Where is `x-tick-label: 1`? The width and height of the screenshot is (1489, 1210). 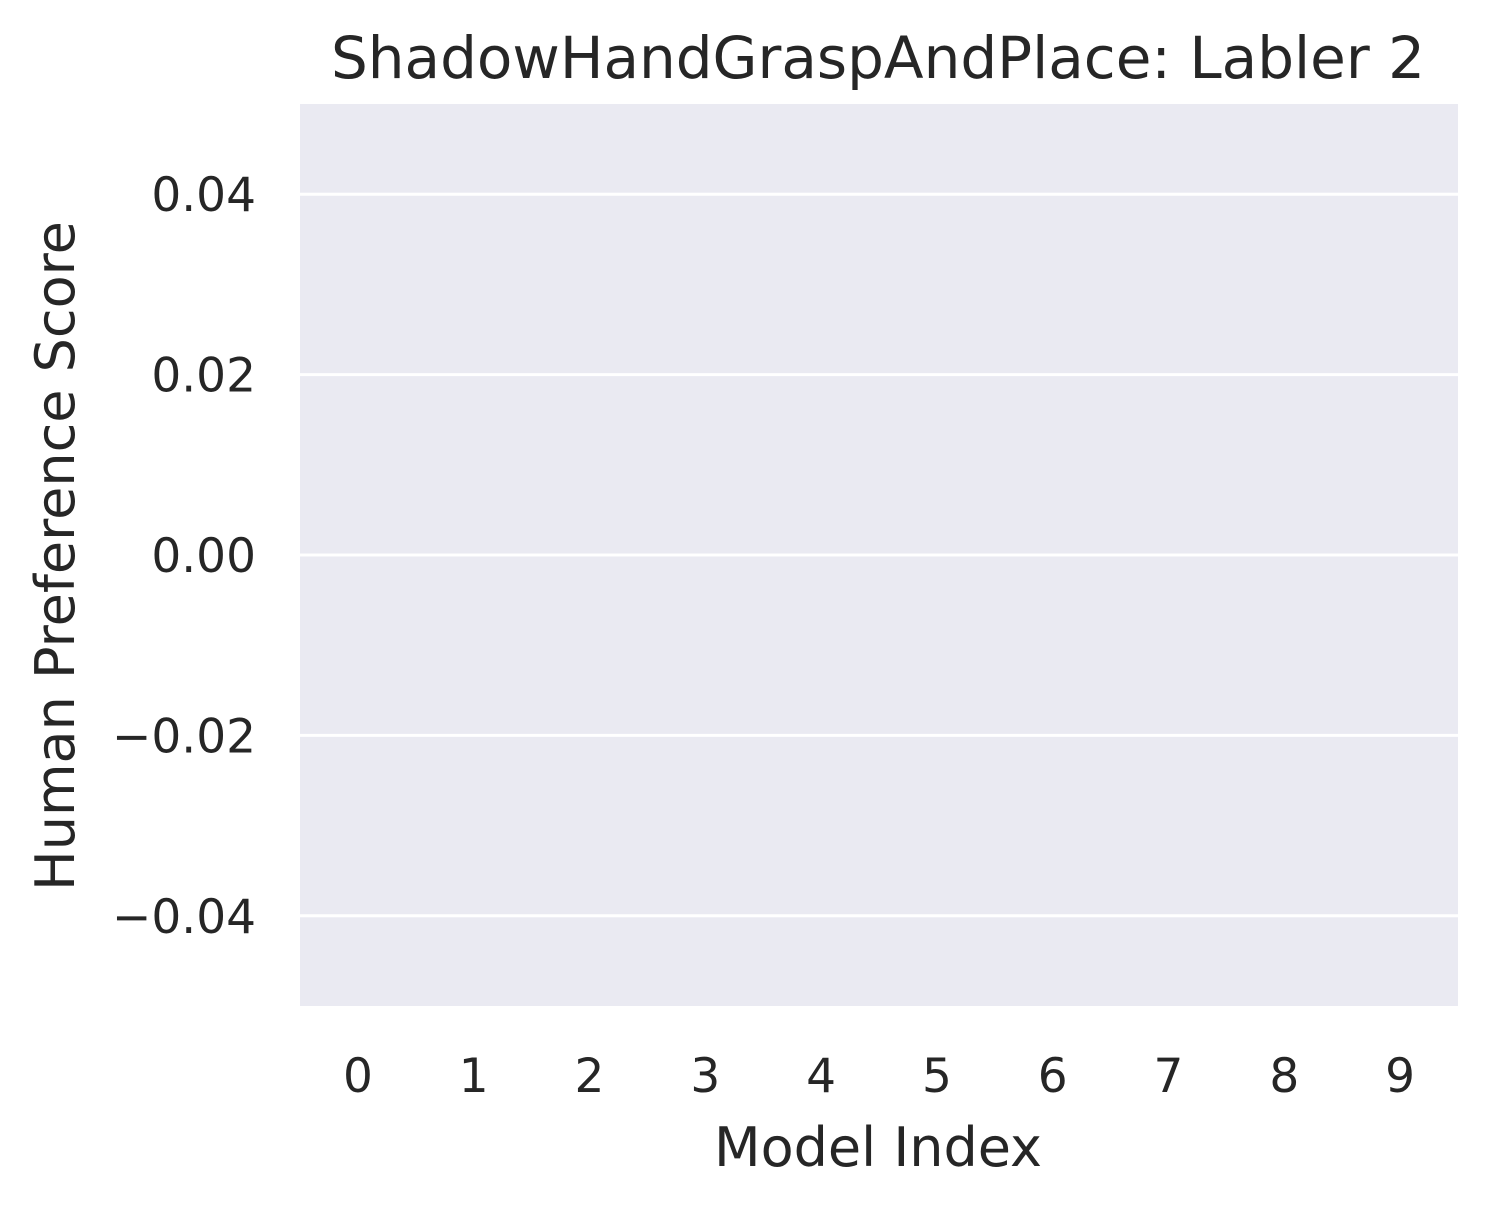 x-tick-label: 1 is located at coordinates (474, 1076).